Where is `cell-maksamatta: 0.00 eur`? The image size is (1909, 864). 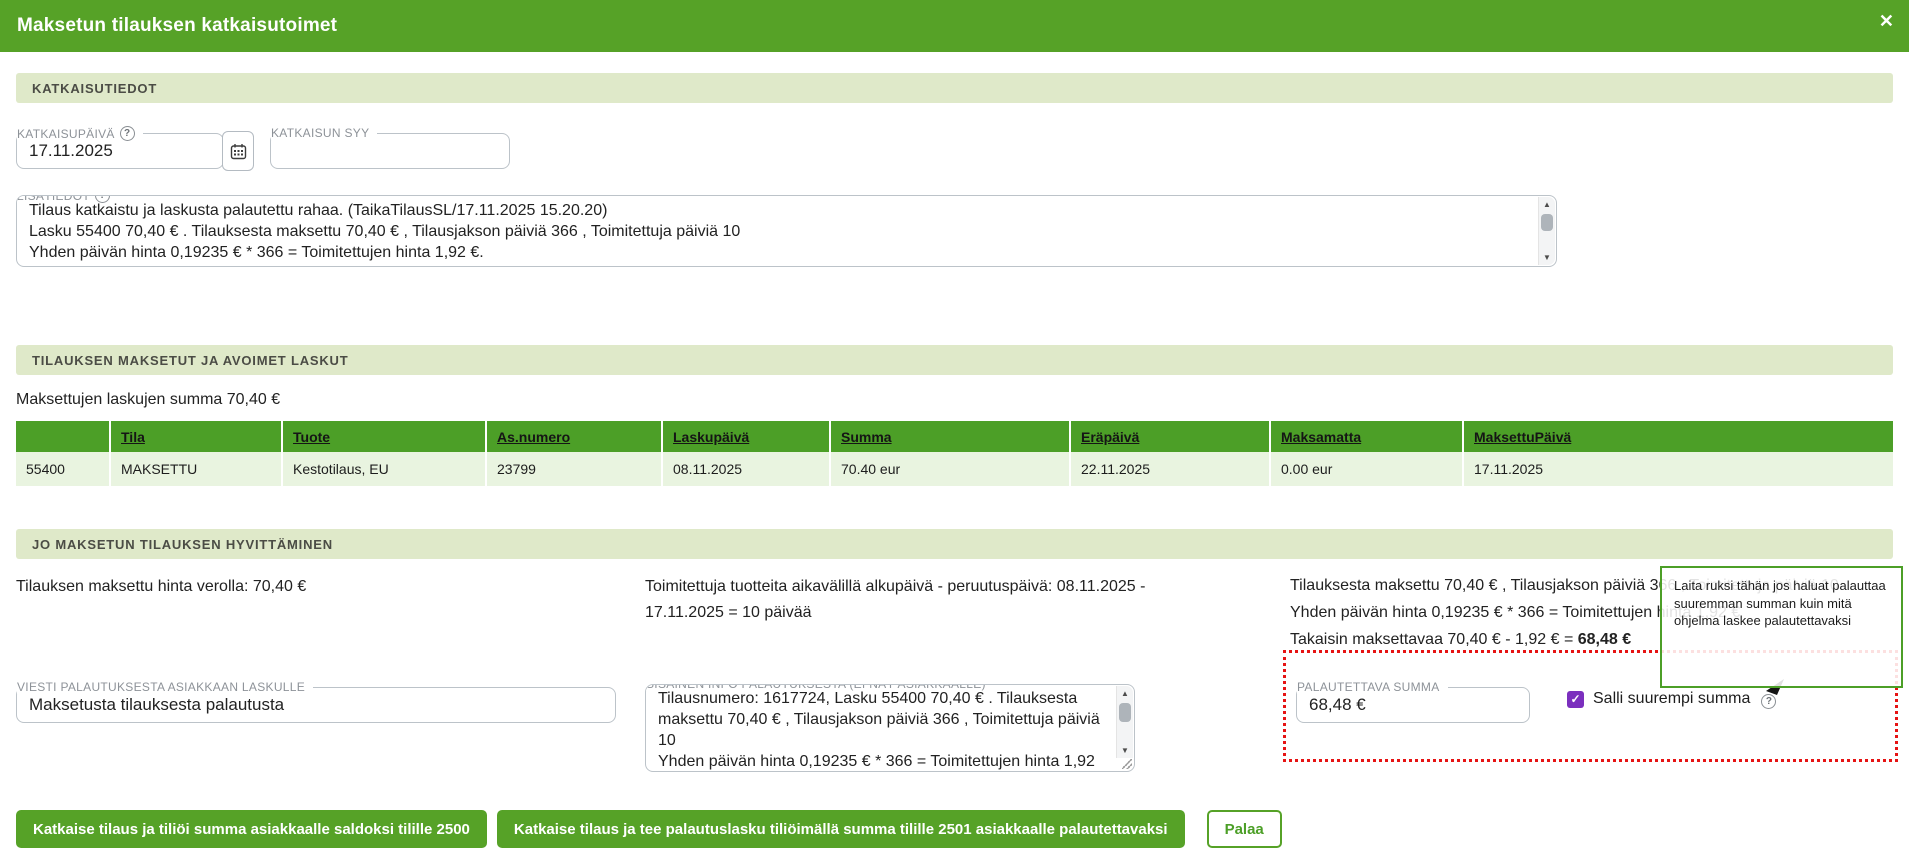 cell-maksamatta: 0.00 eur is located at coordinates (1367, 469).